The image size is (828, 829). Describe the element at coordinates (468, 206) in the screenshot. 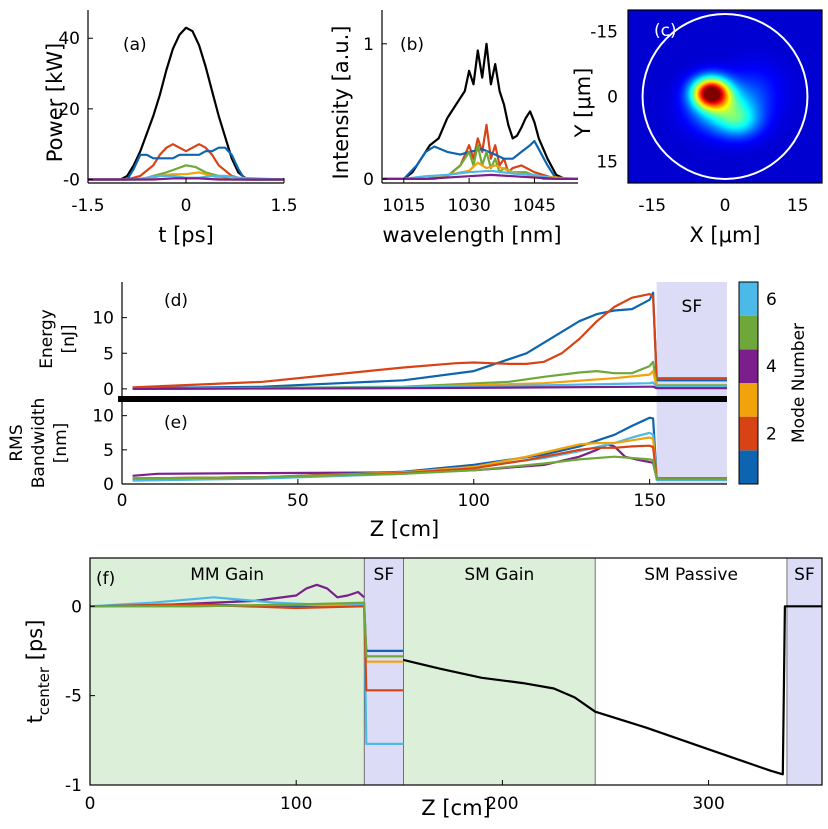

I see `x-tick-label: 1030` at that location.